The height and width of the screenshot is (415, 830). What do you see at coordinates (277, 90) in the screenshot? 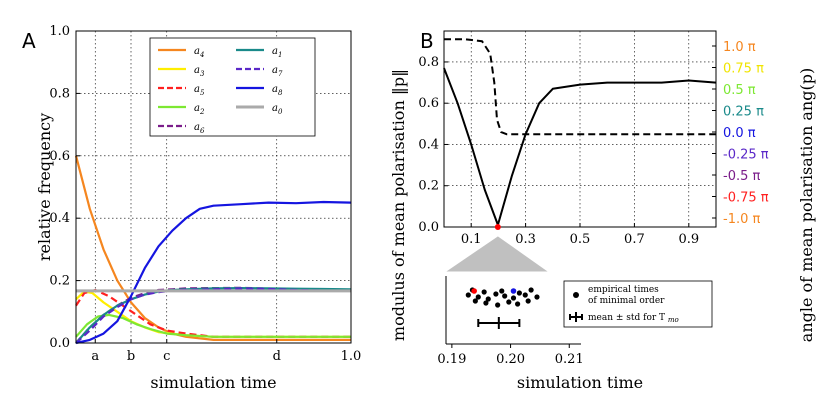
I see `legend-label-a8: a8` at bounding box center [277, 90].